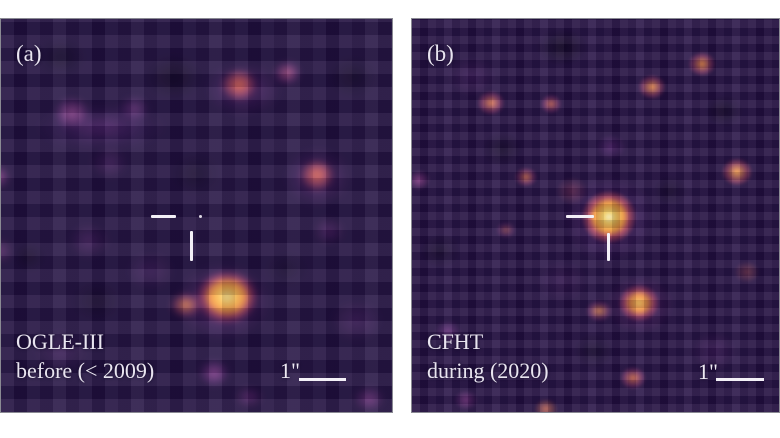 This screenshot has width=780, height=438. I want to click on panel-caption: CFHT during (2020), so click(488, 356).